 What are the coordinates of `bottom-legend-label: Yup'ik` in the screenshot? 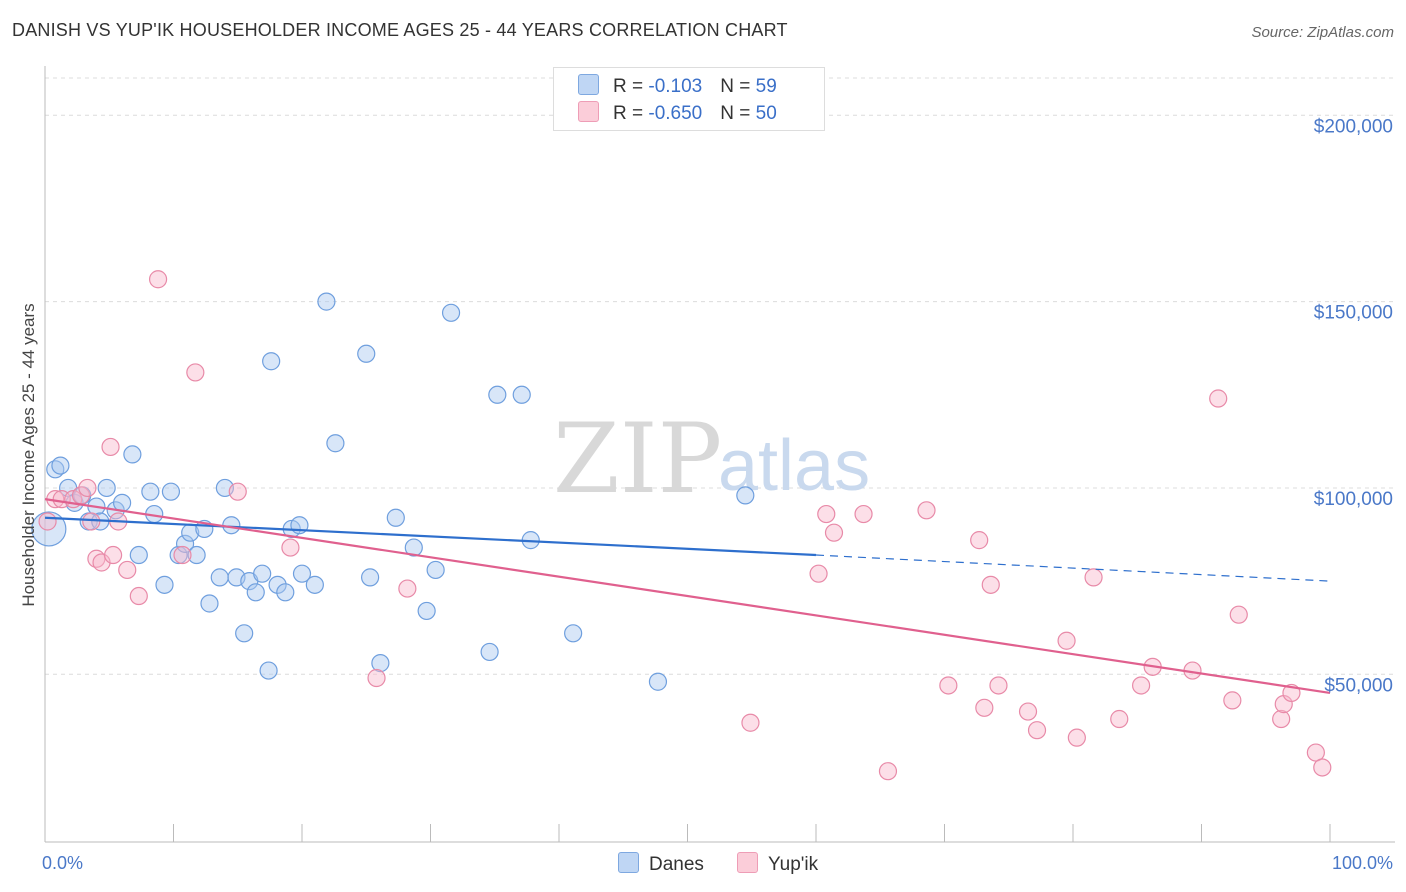 It's located at (793, 864).